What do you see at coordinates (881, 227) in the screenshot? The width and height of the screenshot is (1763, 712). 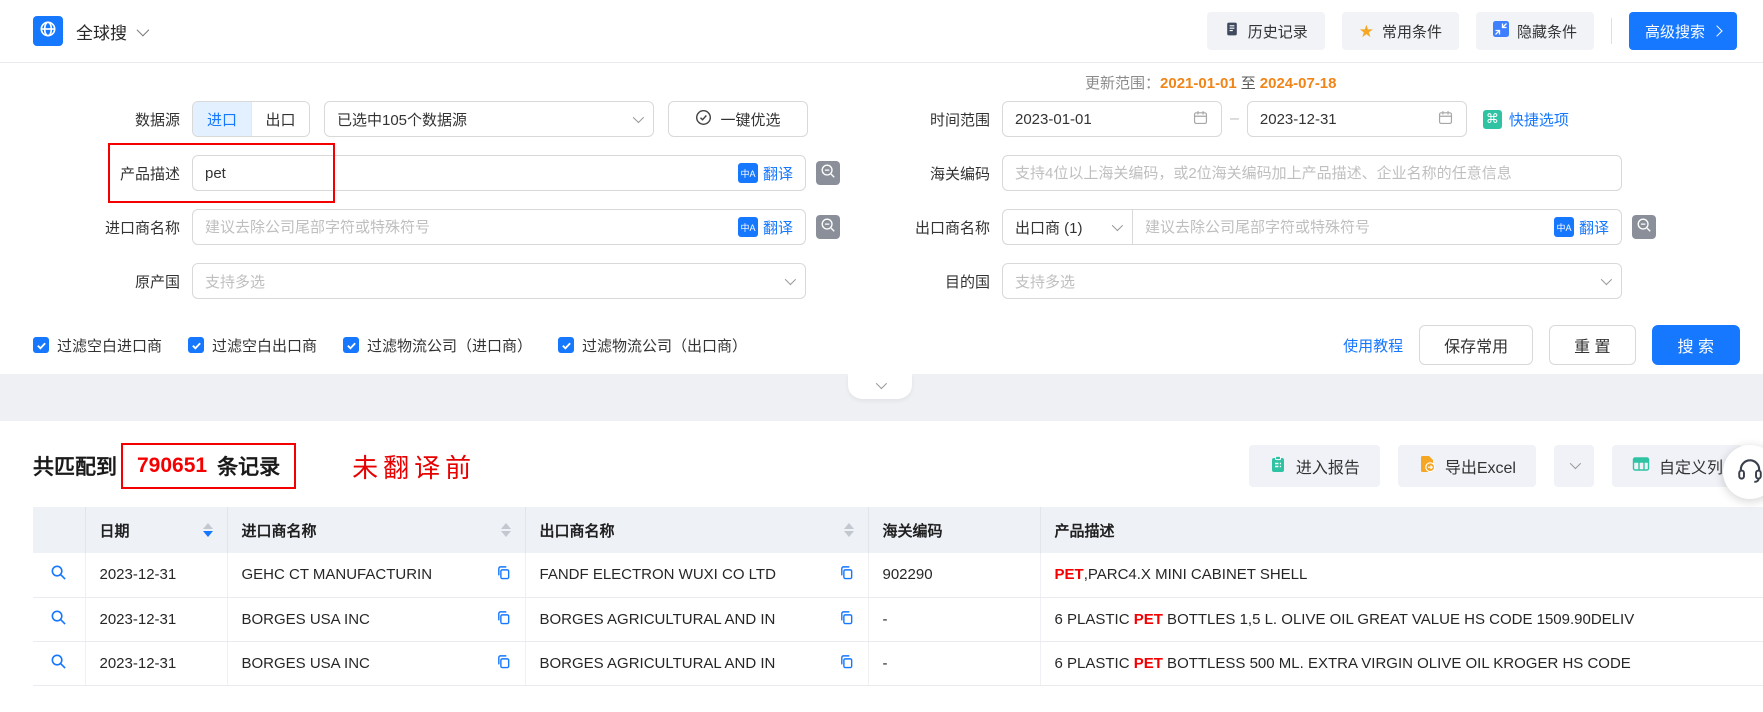 I see `form-row-importer: 进口商名称 中A 翻译 出口商名称 出口商 (1)` at bounding box center [881, 227].